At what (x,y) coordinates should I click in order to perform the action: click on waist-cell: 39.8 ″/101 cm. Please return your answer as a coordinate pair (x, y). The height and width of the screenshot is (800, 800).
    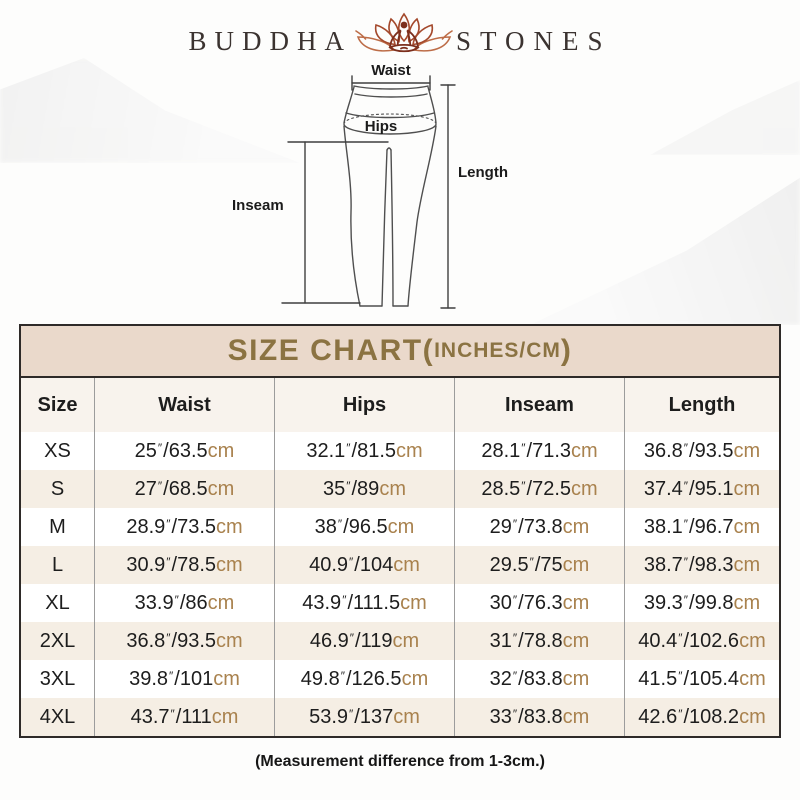
    Looking at the image, I should click on (184, 679).